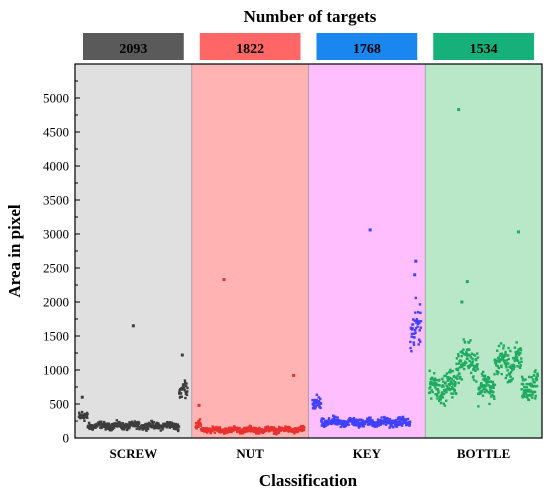  What do you see at coordinates (56, 336) in the screenshot?
I see `y-tick-label: 1500` at bounding box center [56, 336].